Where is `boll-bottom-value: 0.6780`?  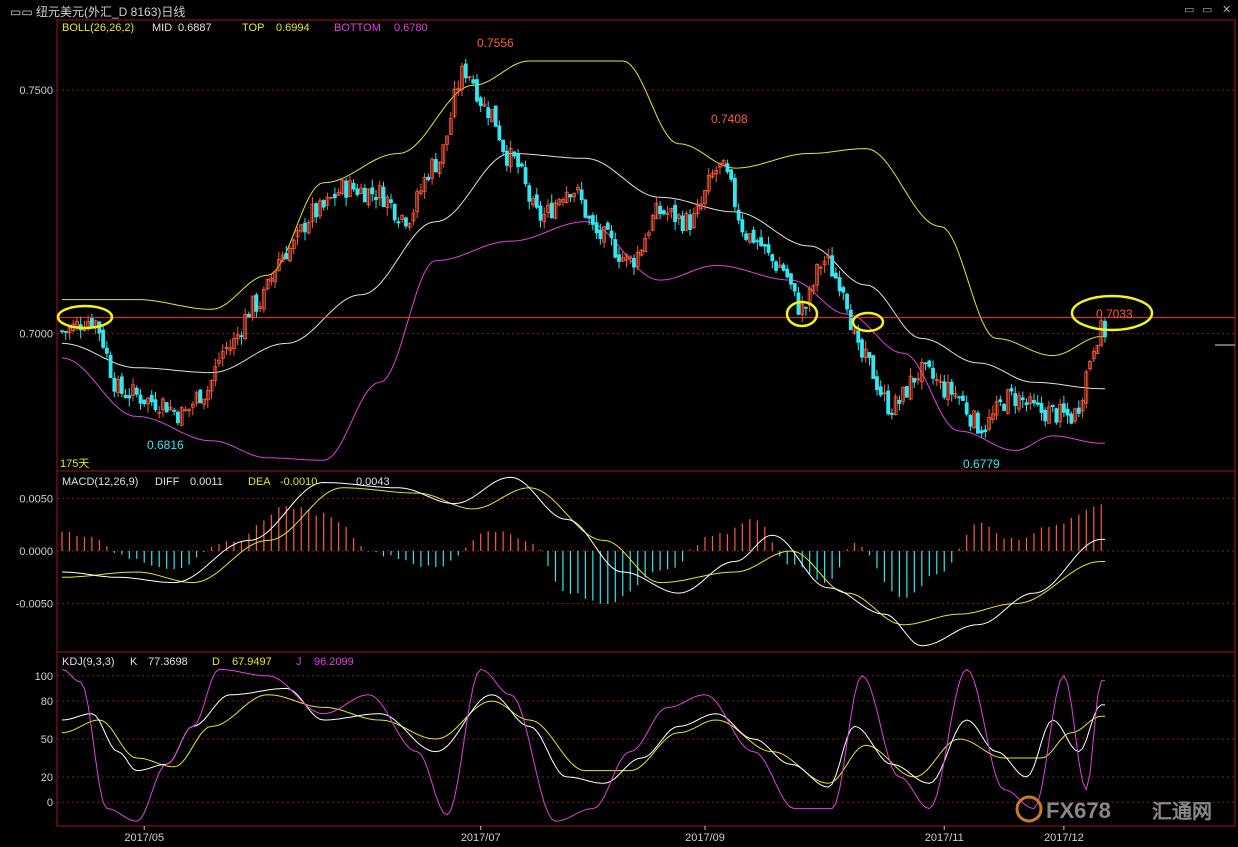
boll-bottom-value: 0.6780 is located at coordinates (411, 28).